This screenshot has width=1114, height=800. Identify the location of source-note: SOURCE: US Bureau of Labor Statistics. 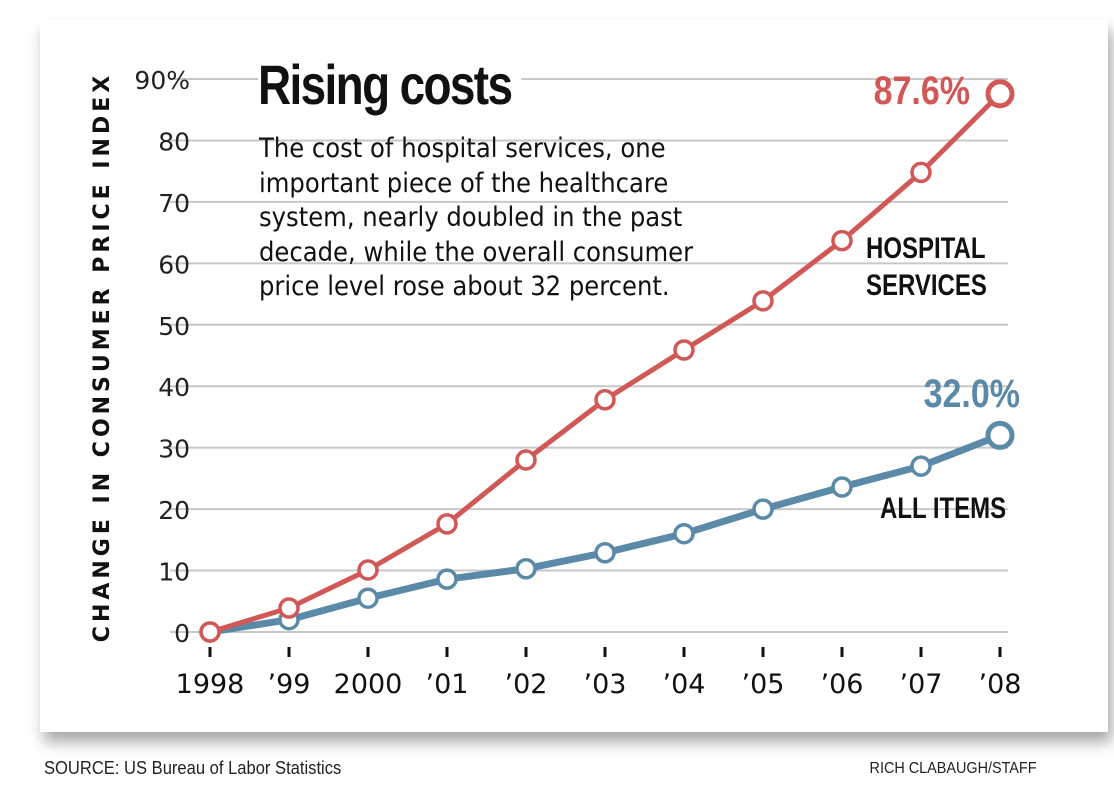
(193, 768).